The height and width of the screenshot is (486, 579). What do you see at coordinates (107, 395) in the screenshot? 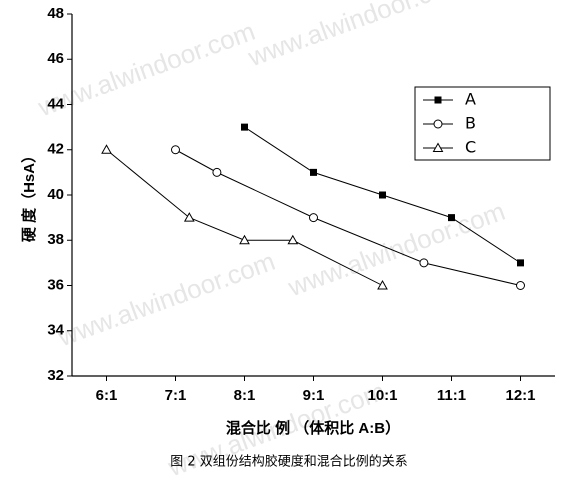
I see `x-tick-label: 6:1` at bounding box center [107, 395].